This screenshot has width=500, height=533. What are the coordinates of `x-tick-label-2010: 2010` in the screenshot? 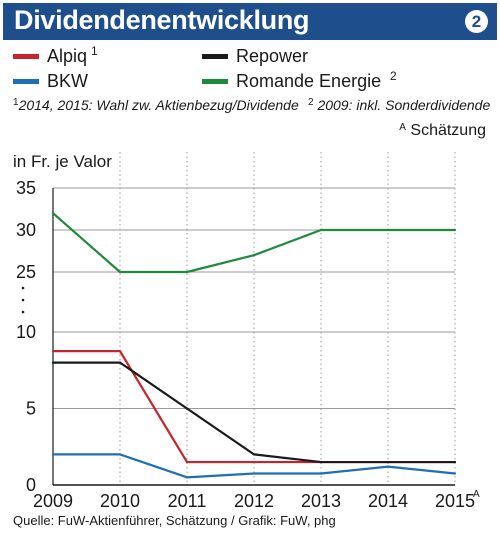 It's located at (120, 501).